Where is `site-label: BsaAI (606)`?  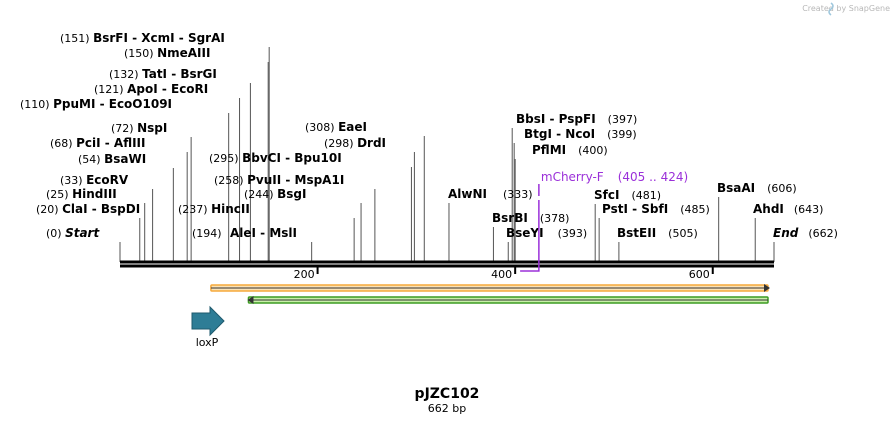
site-label: BsaAI (606) is located at coordinates (757, 188).